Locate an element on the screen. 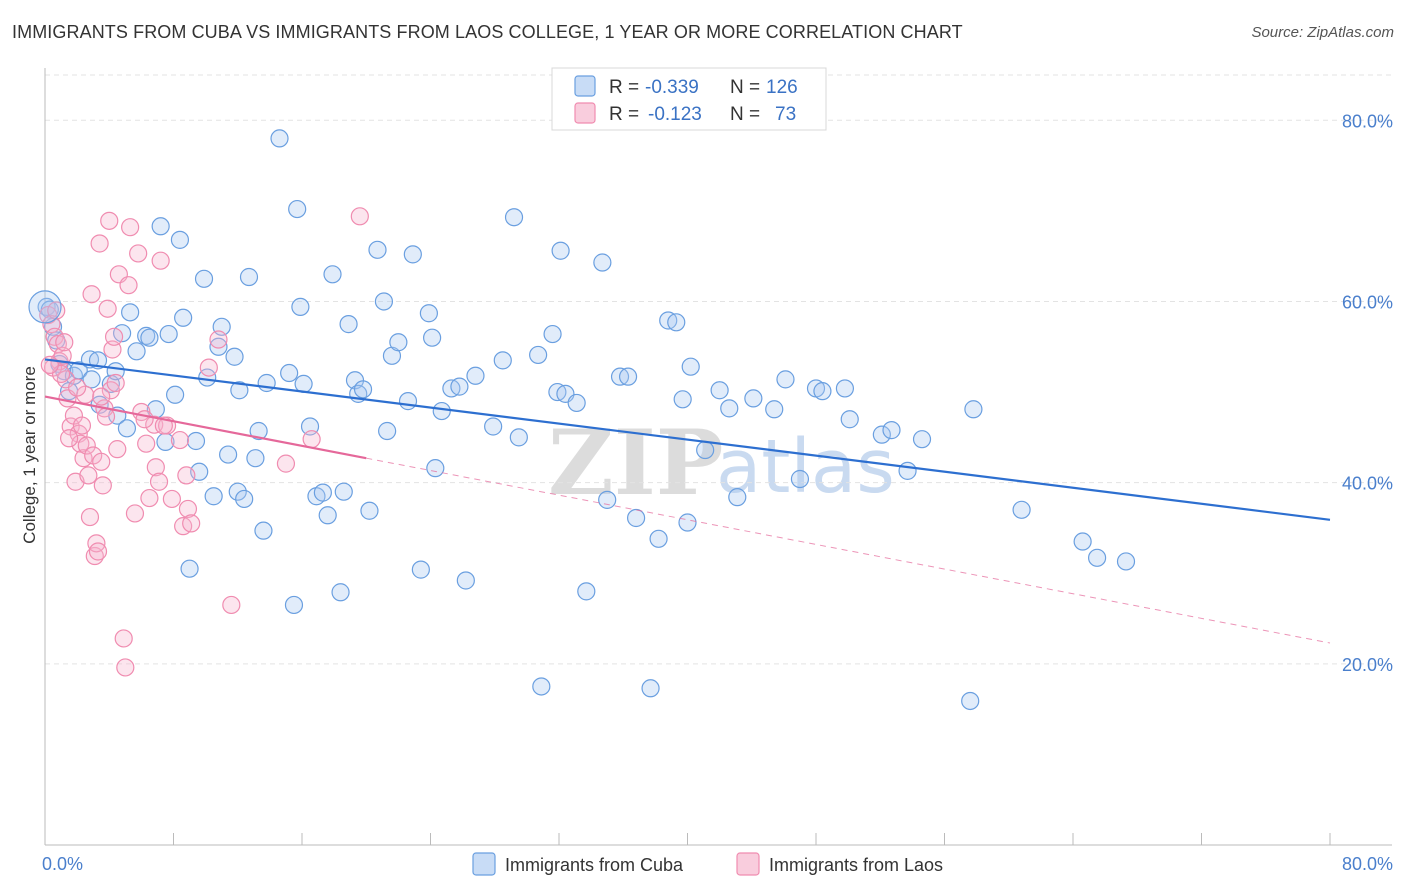 This screenshot has height=892, width=1406. stats-box: R = -0.339 N = 126 R = -0.123 N = 73 is located at coordinates (689, 99).